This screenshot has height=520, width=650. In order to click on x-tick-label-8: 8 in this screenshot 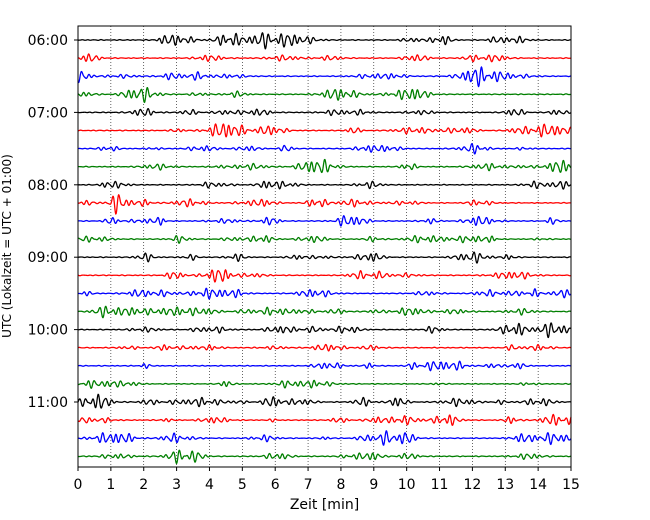, I will do `click(340, 485)`.